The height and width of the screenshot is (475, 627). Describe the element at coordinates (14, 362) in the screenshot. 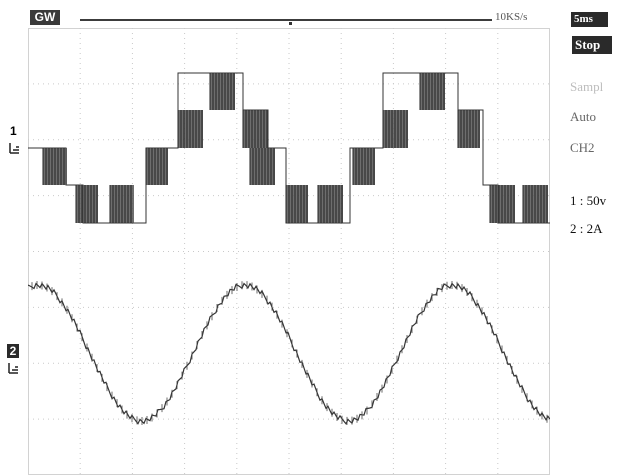

I see `ch2-marker: 2` at that location.